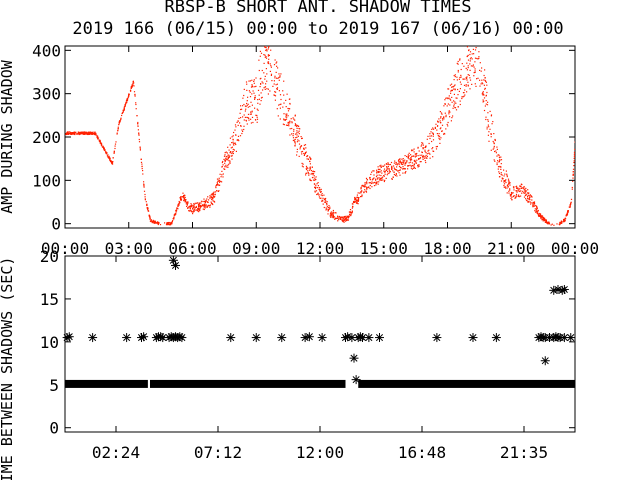 Image resolution: width=640 pixels, height=480 pixels. I want to click on bottom-data-point, so click(282, 338).